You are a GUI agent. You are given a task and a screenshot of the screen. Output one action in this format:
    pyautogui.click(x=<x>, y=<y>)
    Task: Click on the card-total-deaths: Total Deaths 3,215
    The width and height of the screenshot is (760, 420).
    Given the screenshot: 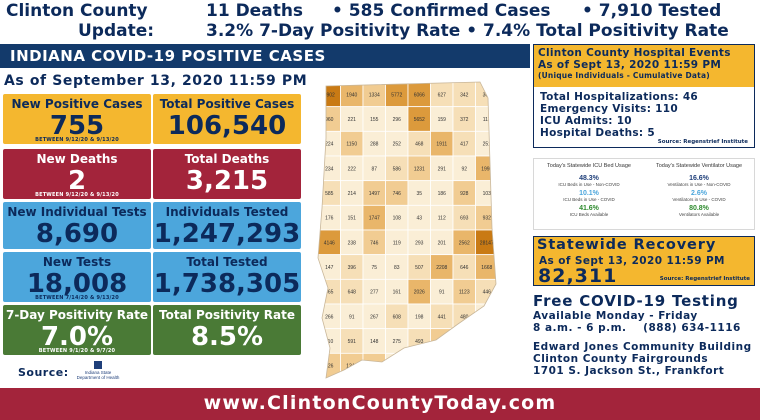 What is the action you would take?
    pyautogui.click(x=227, y=174)
    